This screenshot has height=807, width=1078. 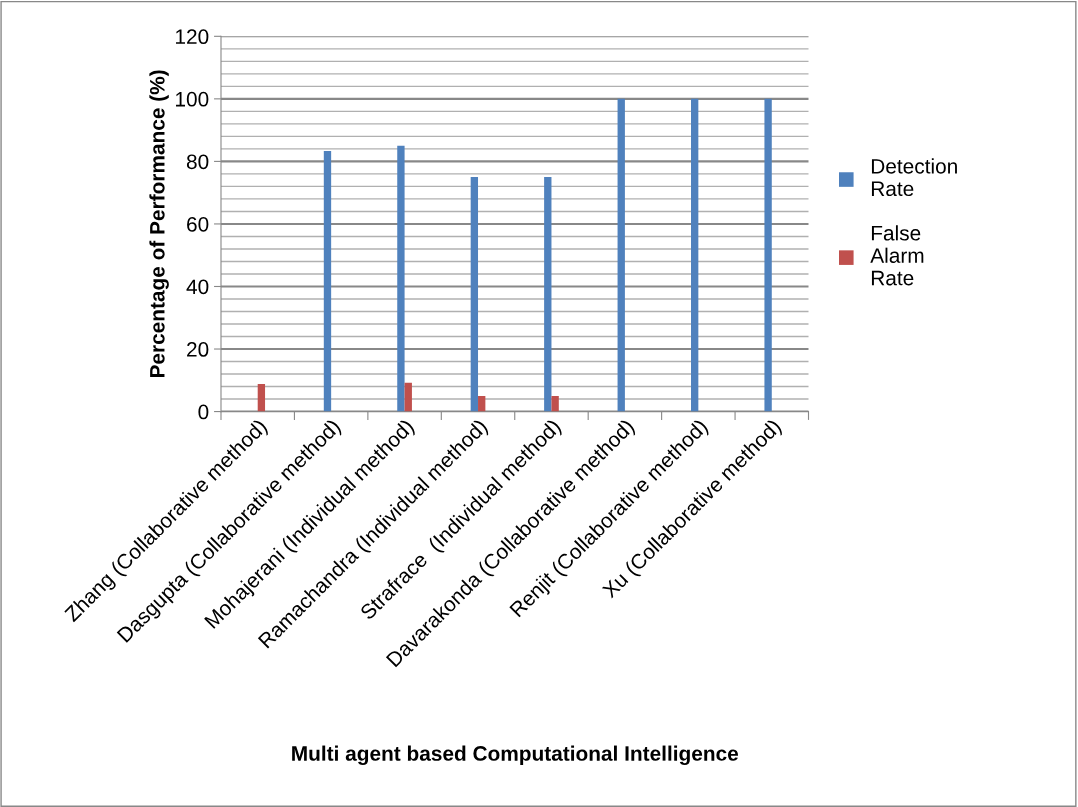 I want to click on y-tick-label: 120, so click(x=192, y=37).